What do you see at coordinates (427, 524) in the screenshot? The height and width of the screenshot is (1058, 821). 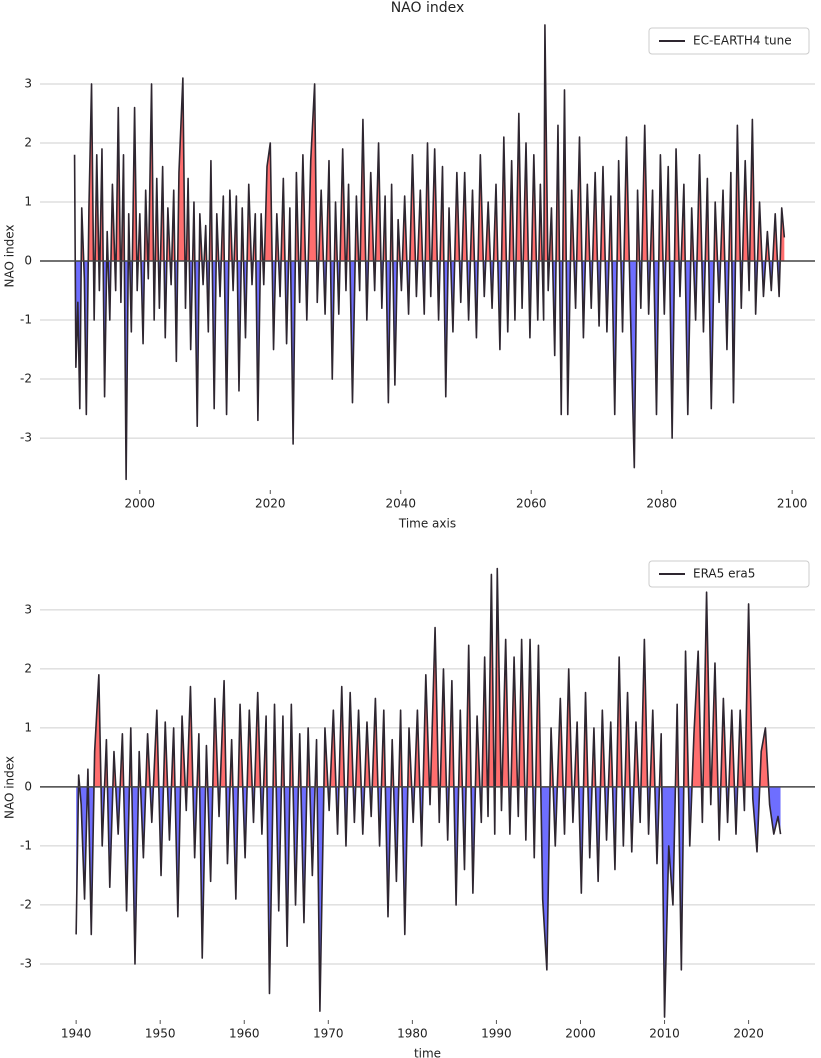 I see `x-axis-label: Time axis` at bounding box center [427, 524].